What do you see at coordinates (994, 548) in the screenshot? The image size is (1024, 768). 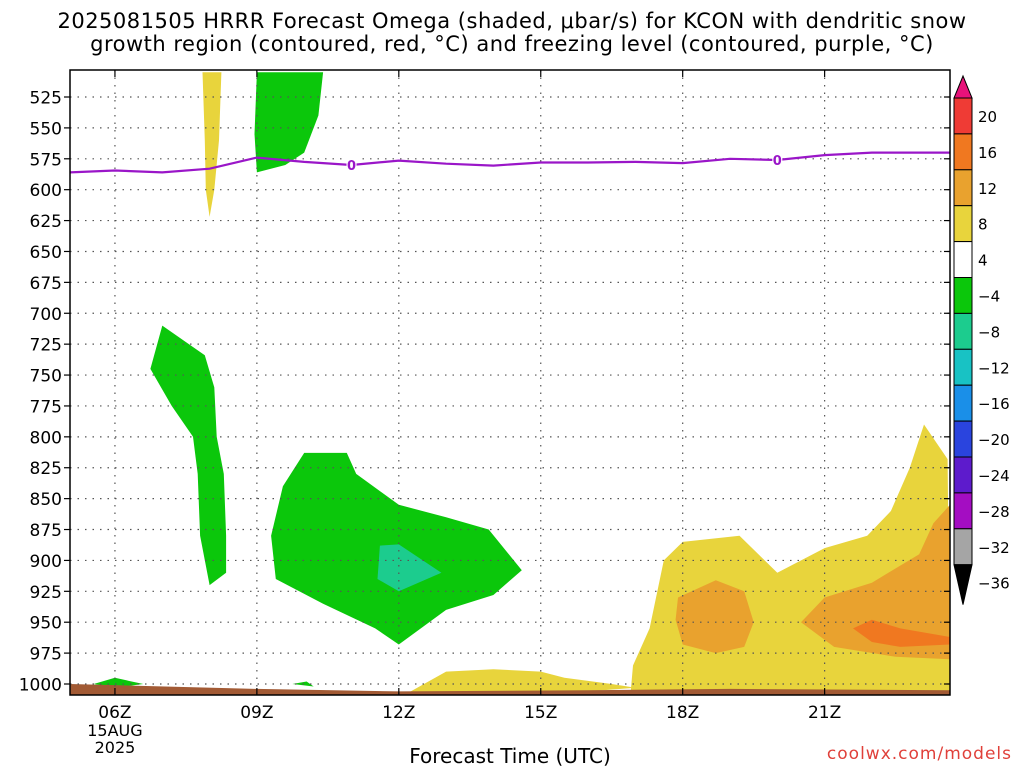 I see `colorbar-label: −32` at bounding box center [994, 548].